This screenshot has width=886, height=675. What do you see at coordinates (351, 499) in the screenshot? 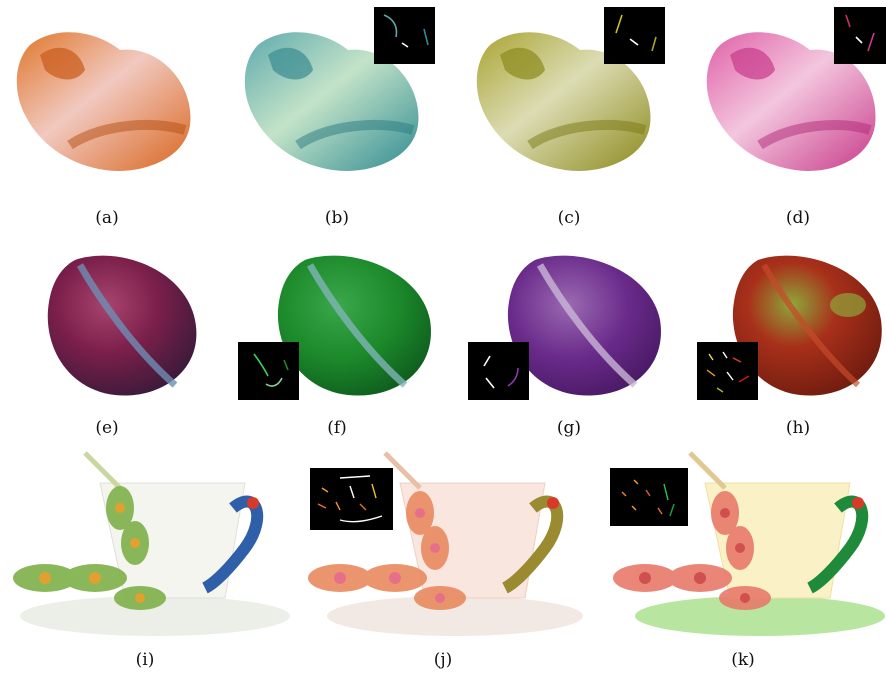
I see `stroke-inset-j` at bounding box center [351, 499].